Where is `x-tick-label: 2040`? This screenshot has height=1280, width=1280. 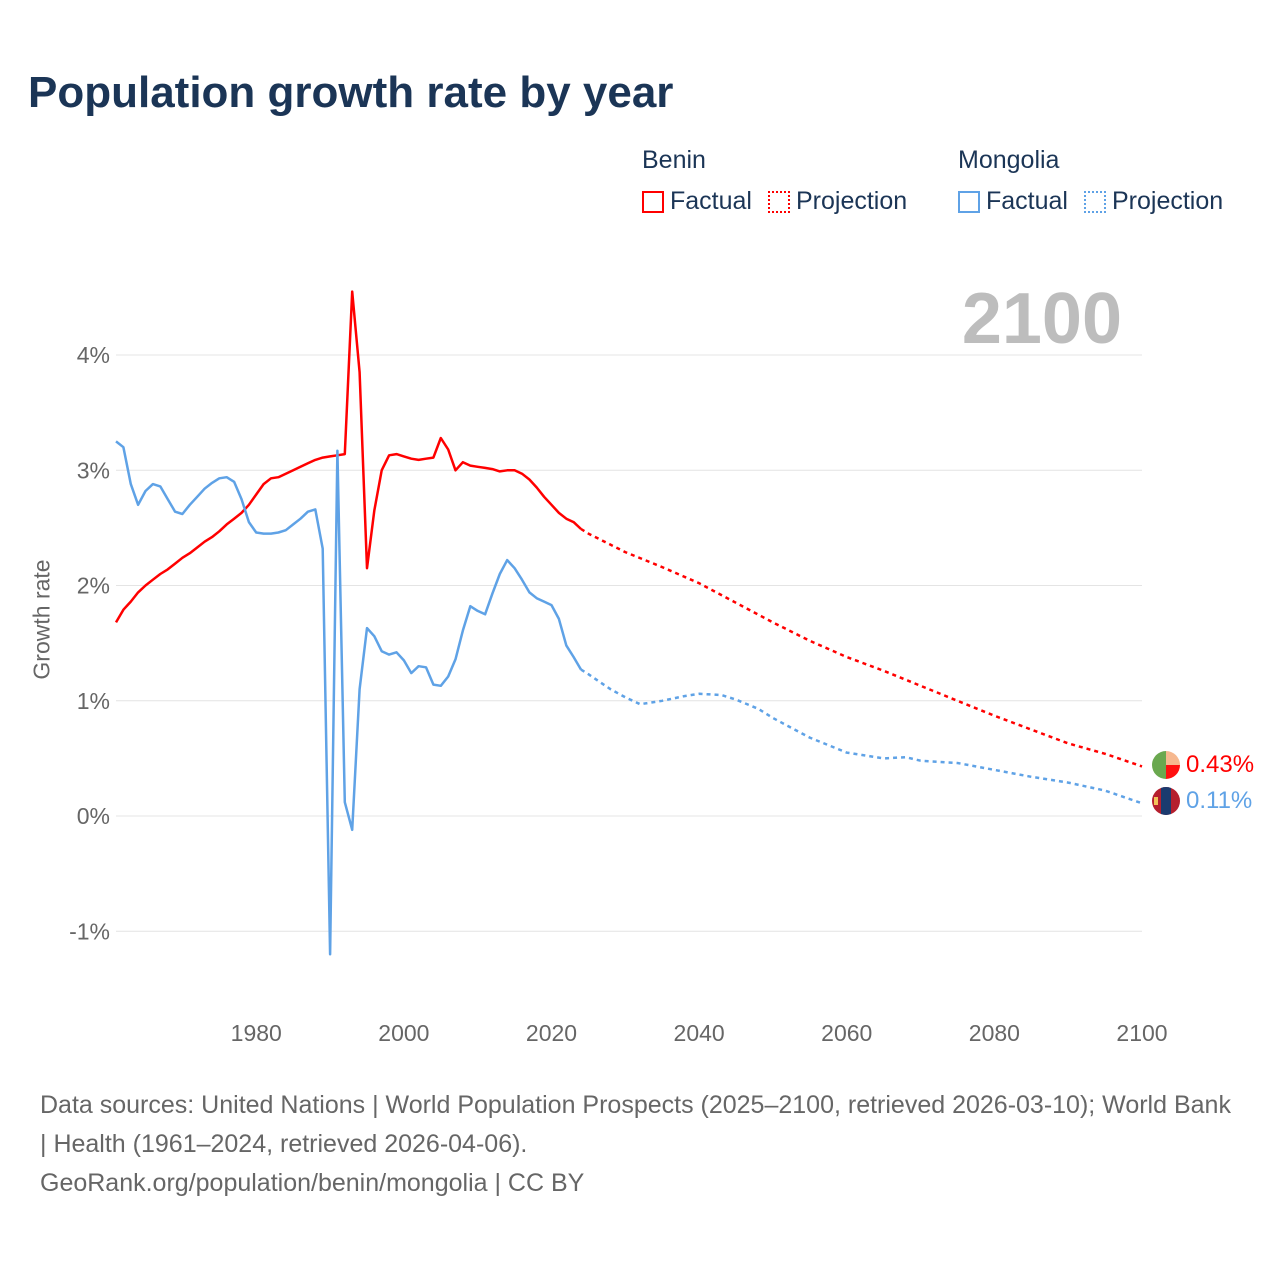
x-tick-label: 2040 is located at coordinates (699, 1033).